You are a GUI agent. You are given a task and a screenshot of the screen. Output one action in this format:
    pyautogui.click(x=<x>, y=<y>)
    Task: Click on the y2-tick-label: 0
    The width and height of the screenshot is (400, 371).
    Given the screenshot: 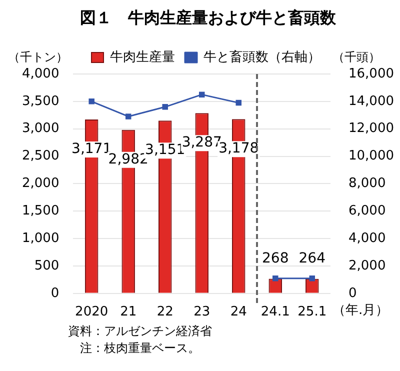 What is the action you would take?
    pyautogui.click(x=352, y=293)
    